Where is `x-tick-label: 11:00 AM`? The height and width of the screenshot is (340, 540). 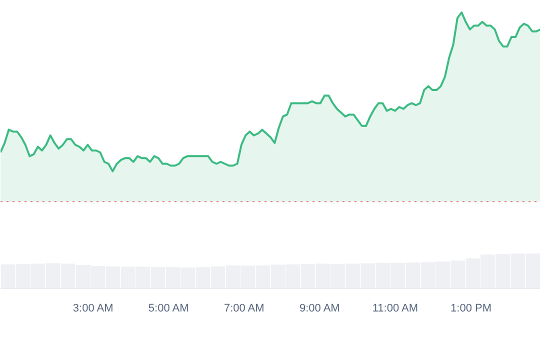
x-tick-label: 11:00 AM is located at coordinates (395, 308).